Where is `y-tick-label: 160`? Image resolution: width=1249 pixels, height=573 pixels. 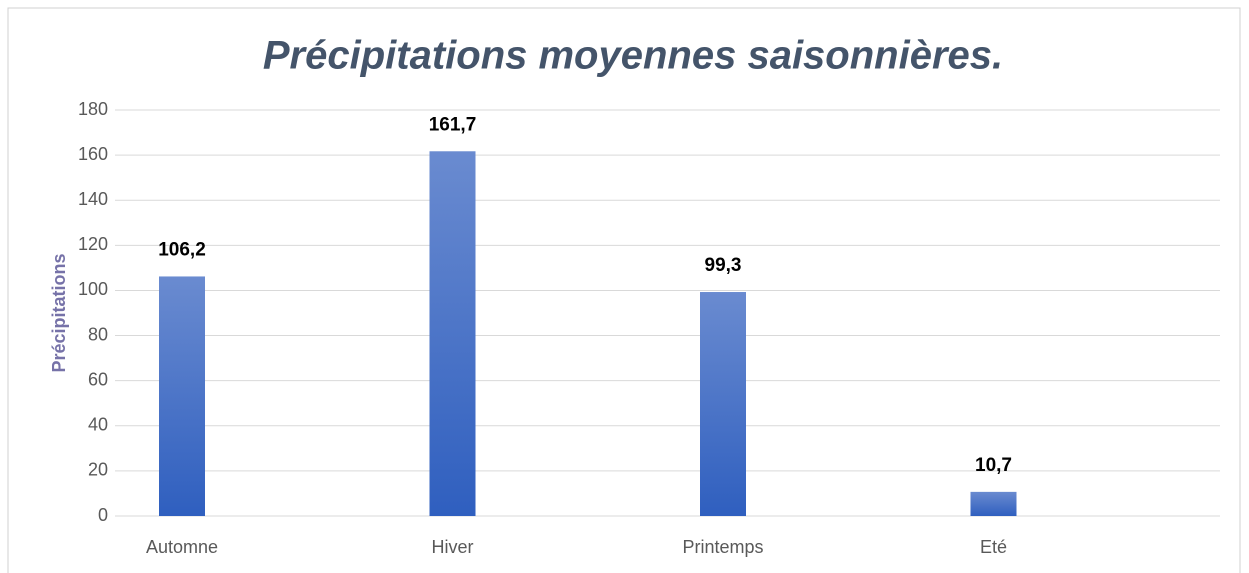 y-tick-label: 160 is located at coordinates (93, 154).